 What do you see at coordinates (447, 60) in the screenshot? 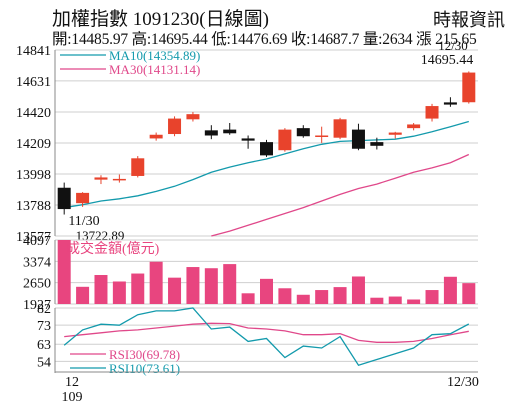
I see `high-value-label: 14695.44` at bounding box center [447, 60].